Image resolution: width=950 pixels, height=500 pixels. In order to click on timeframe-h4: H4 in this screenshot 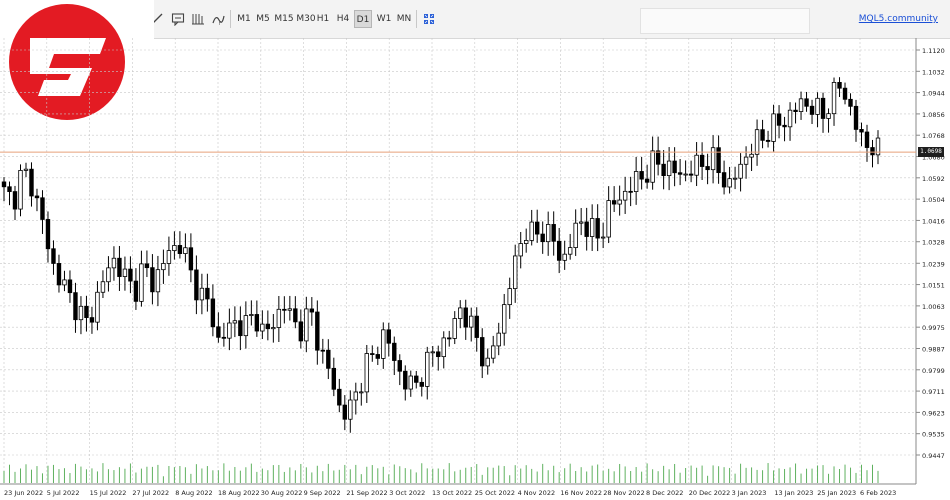, I will do `click(343, 19)`.